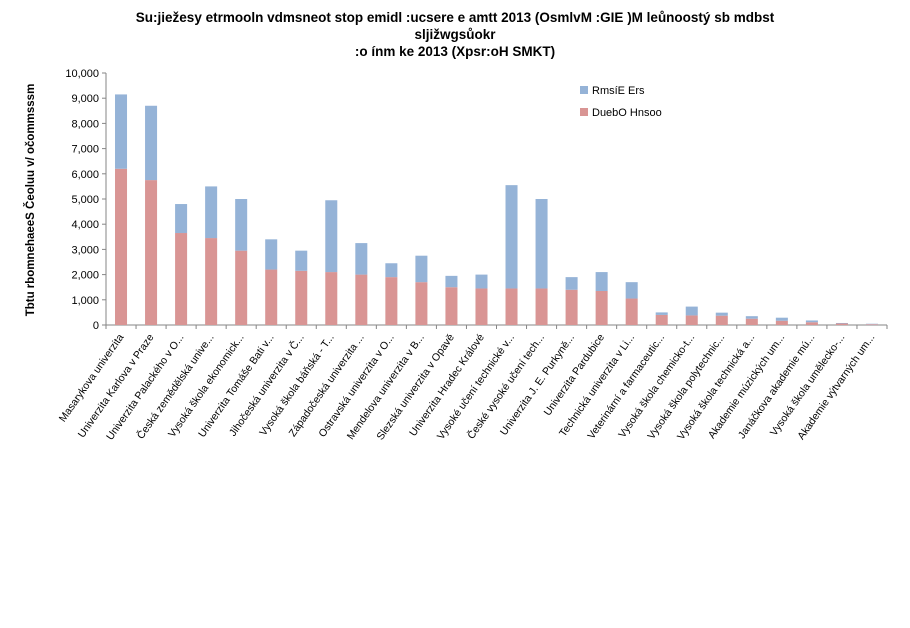 The height and width of the screenshot is (628, 910). I want to click on legend-label: DuebO Hnsoo, so click(627, 113).